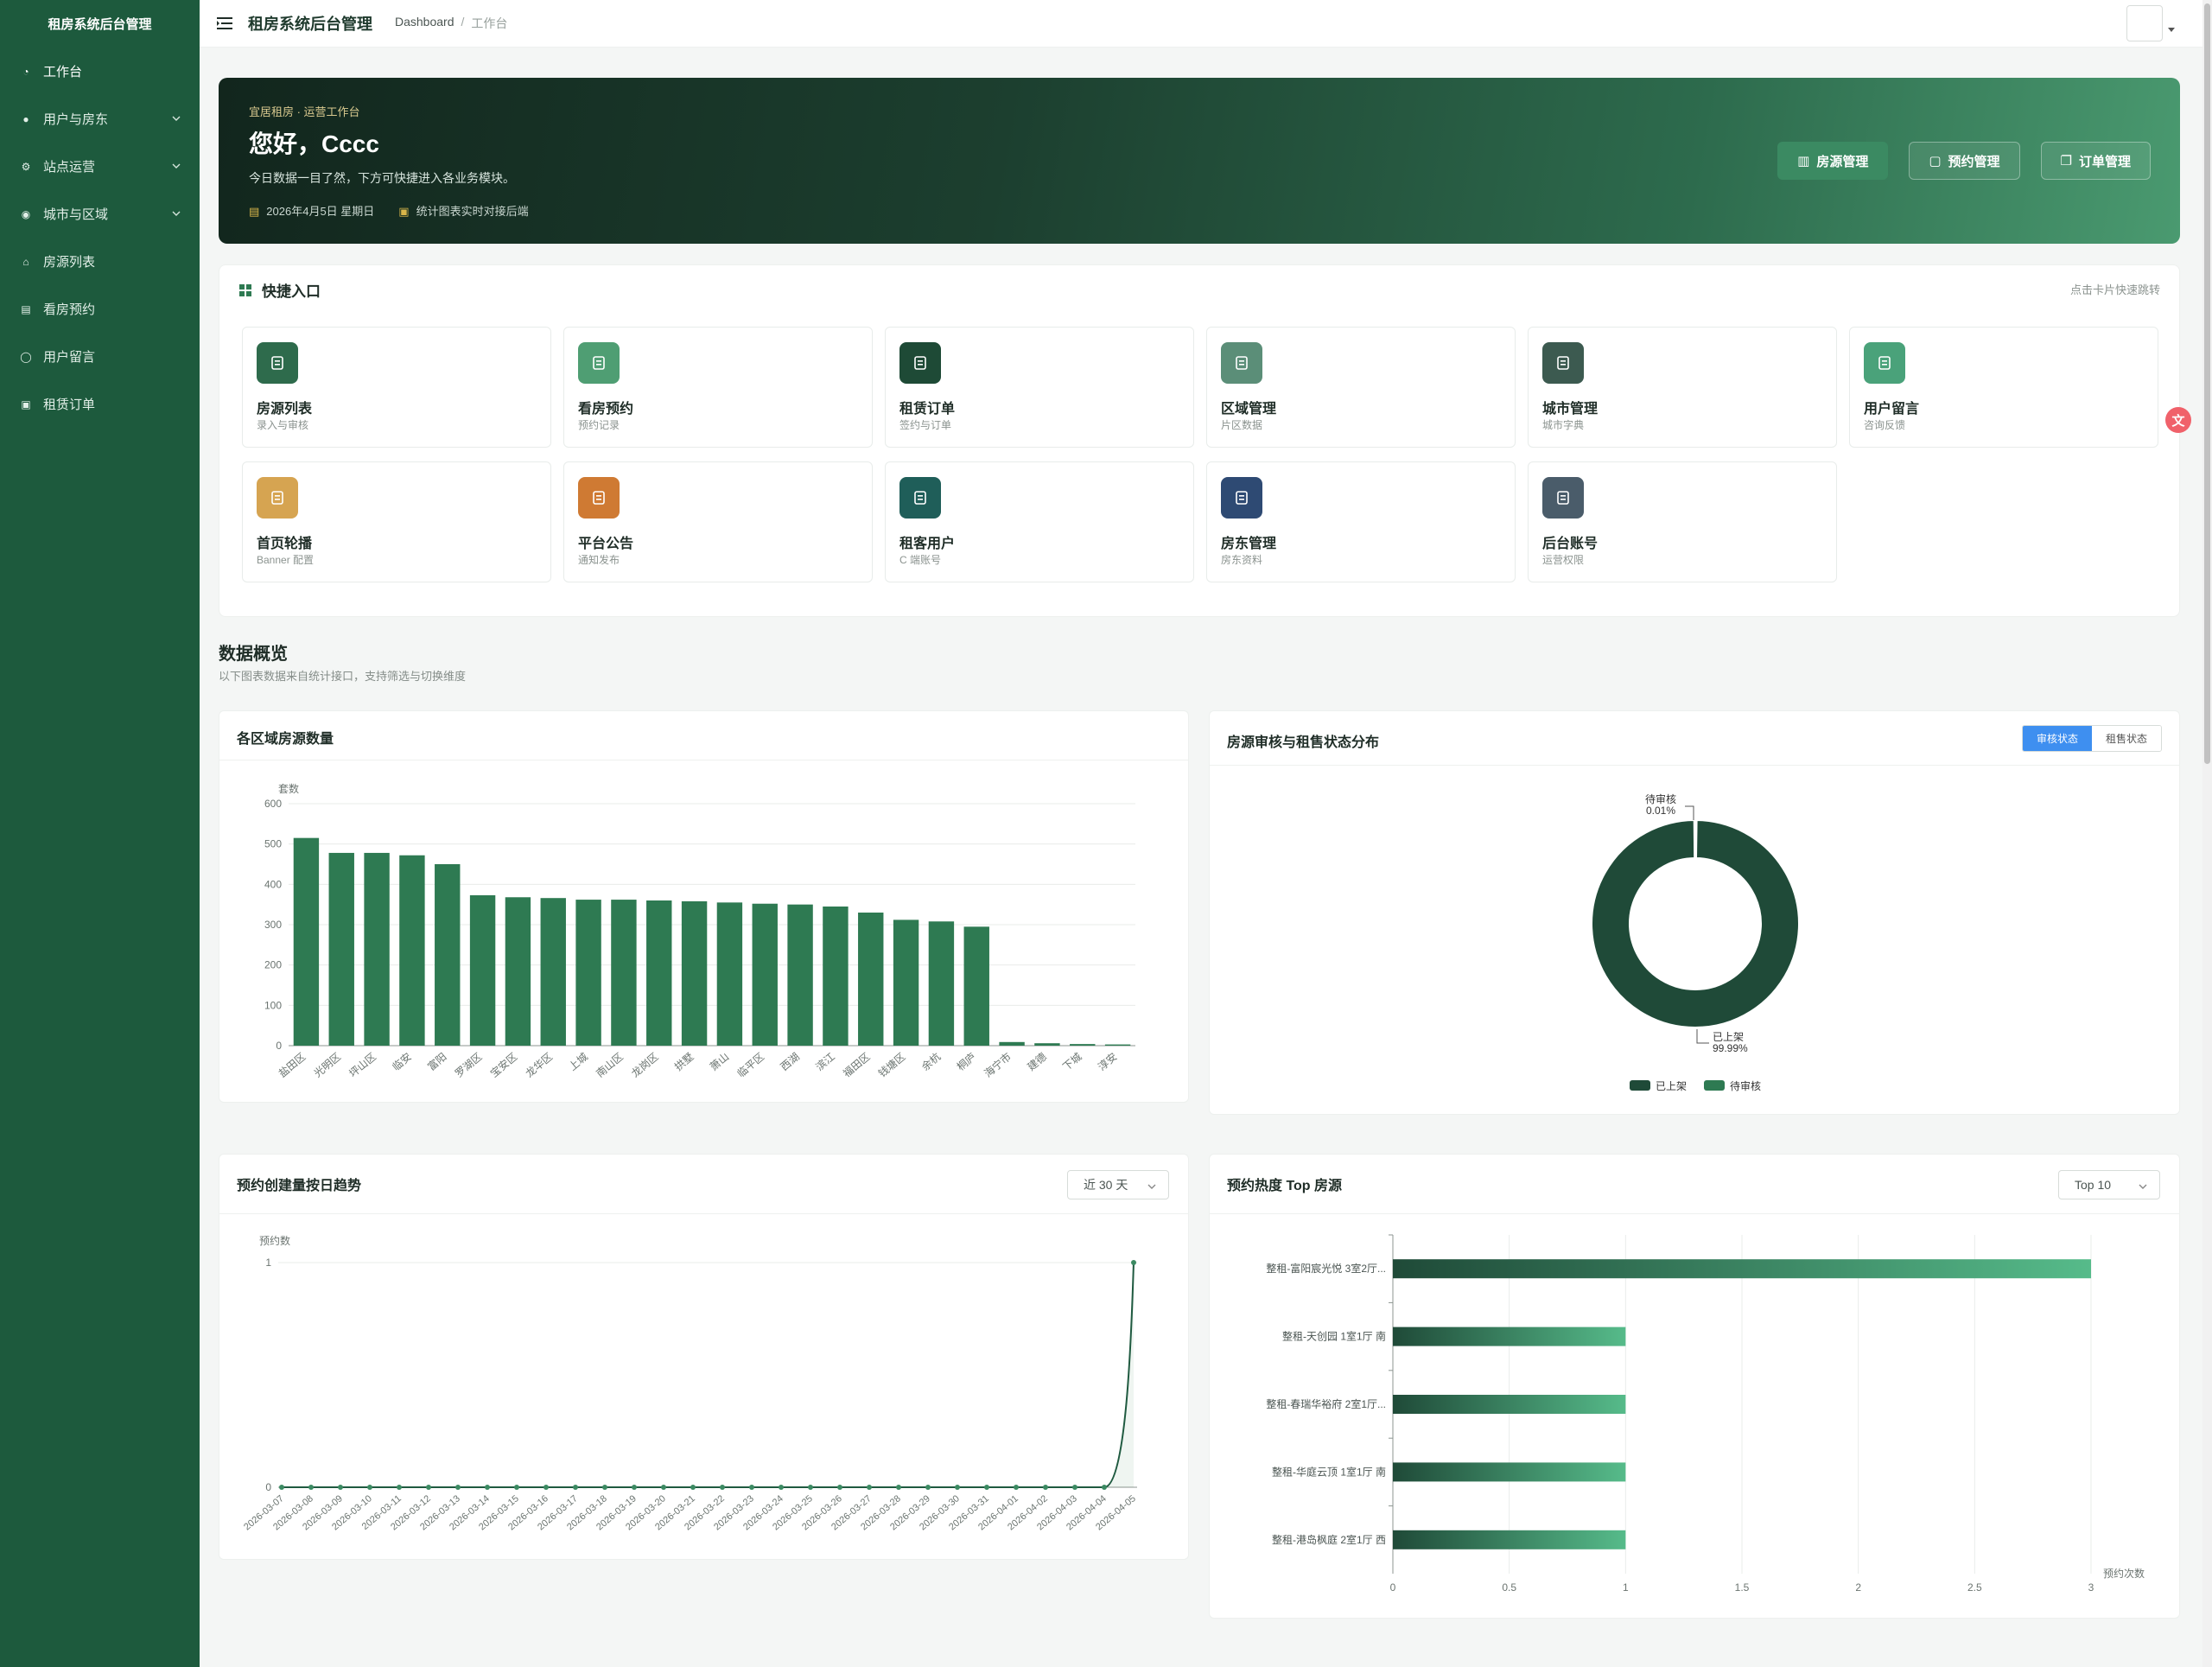 The width and height of the screenshot is (2212, 1667). I want to click on menu-toggle-icon, so click(224, 23).